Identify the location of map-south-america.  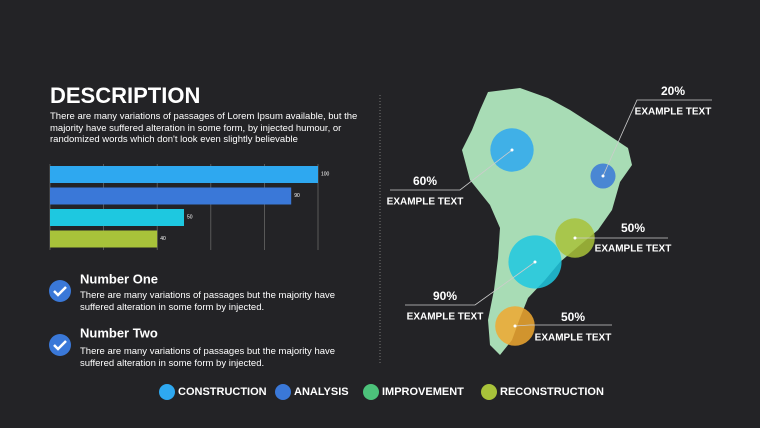
(547, 221).